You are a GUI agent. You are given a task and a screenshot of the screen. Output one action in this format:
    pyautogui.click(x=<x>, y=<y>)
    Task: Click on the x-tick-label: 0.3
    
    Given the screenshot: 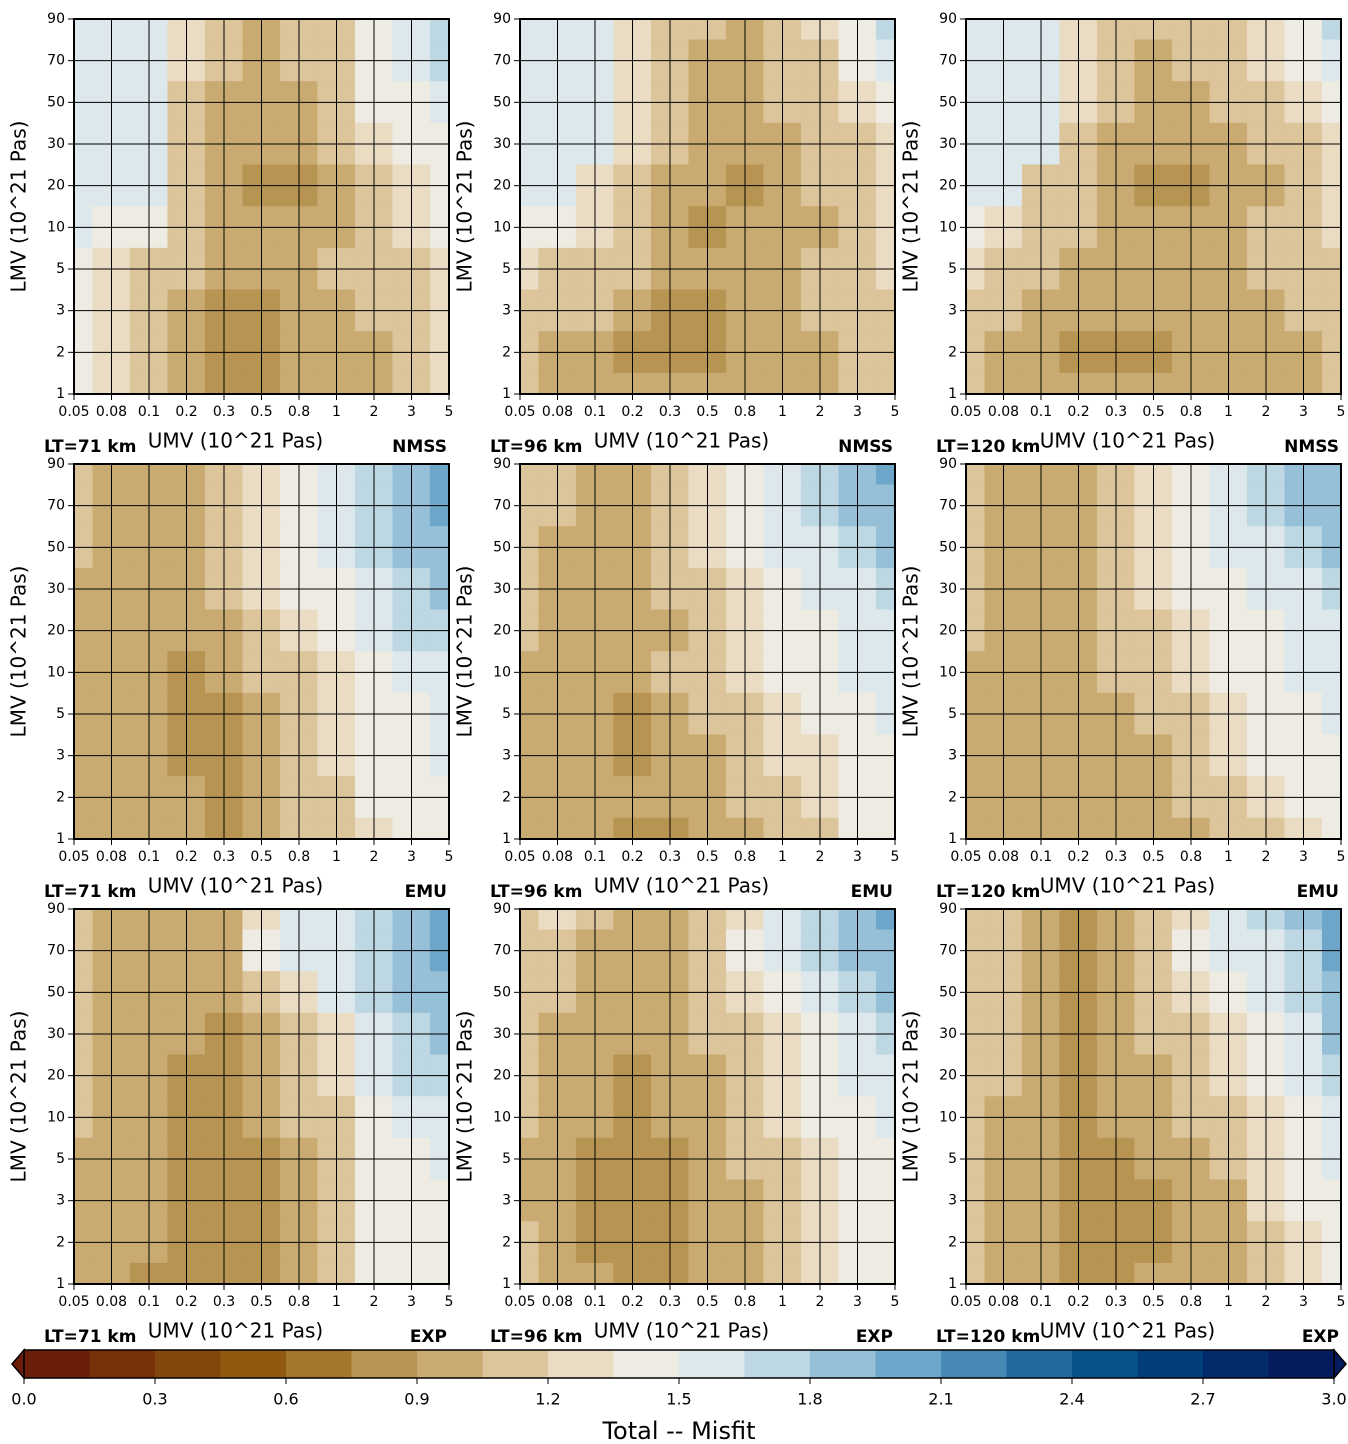 What is the action you would take?
    pyautogui.click(x=1116, y=857)
    